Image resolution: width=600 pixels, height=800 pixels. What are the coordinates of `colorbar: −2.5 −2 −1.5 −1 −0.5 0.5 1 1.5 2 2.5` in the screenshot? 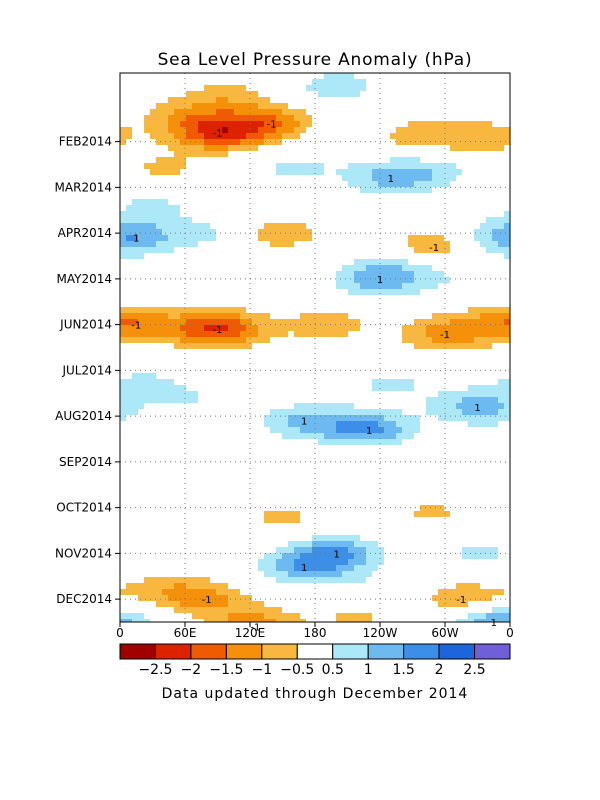 It's located at (315, 660).